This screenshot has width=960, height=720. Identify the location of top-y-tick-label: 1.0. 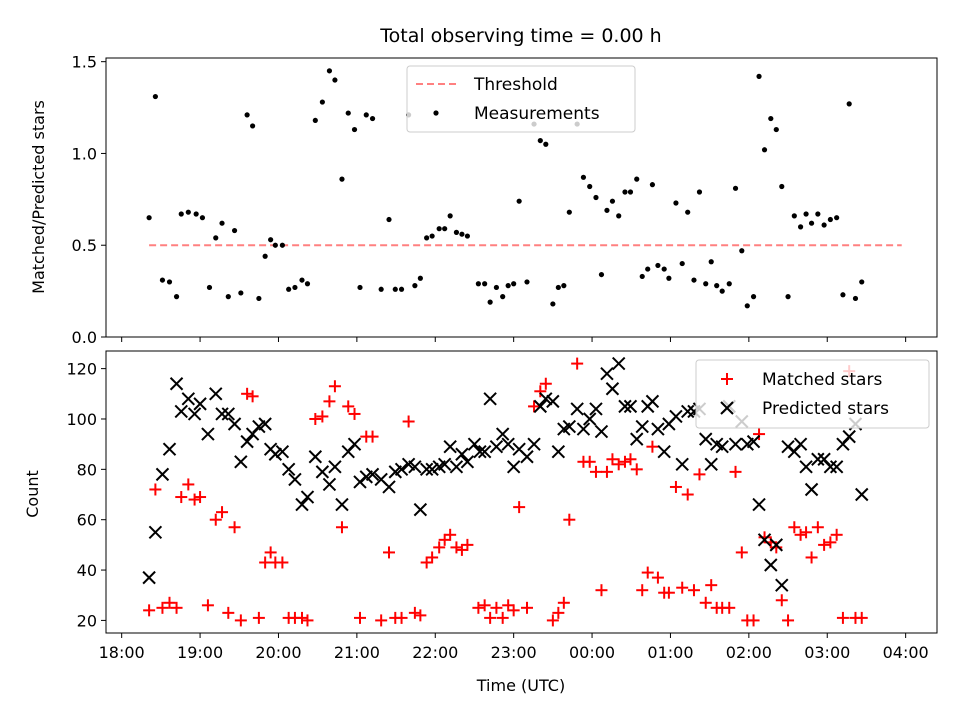
(84, 153).